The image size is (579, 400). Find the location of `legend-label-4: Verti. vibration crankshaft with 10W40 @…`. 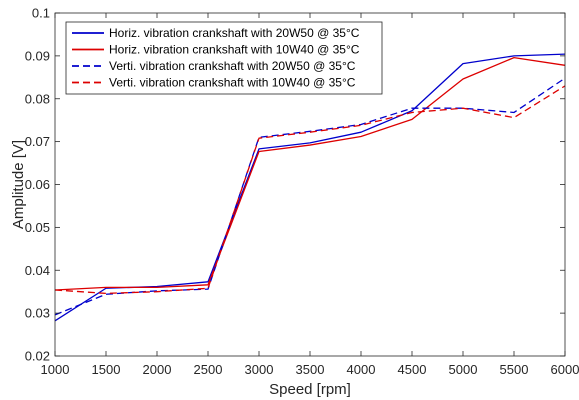

legend-label-4: Verti. vibration crankshaft with 10W40 @… is located at coordinates (232, 83).